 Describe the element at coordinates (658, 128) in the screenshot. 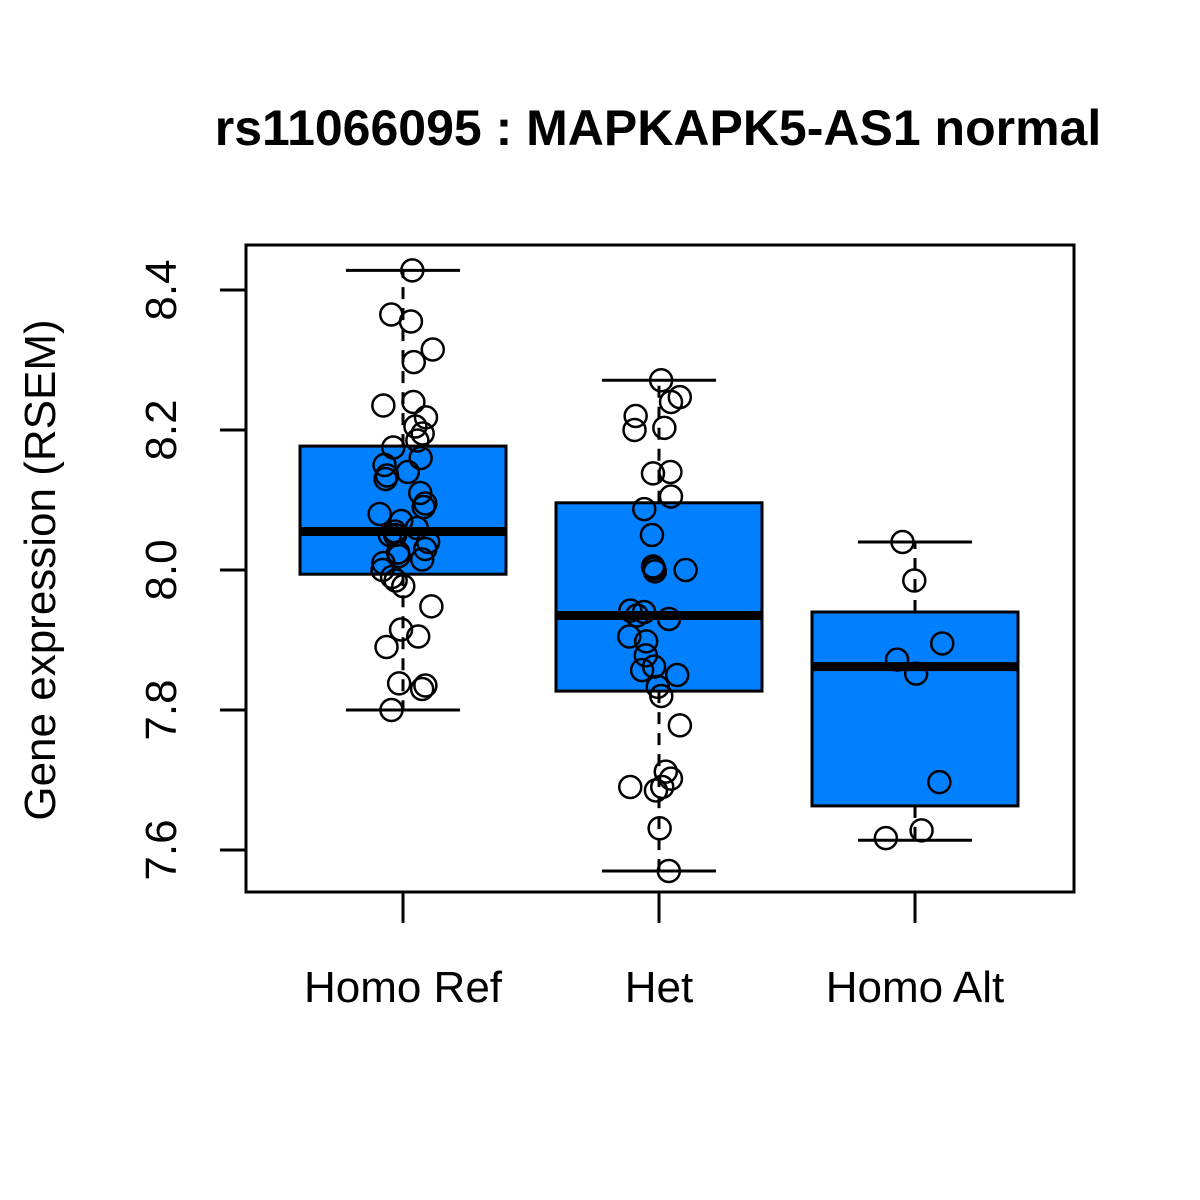

I see `chart-title: rs11066095 : MAPKAPK5-AS1 normal` at that location.